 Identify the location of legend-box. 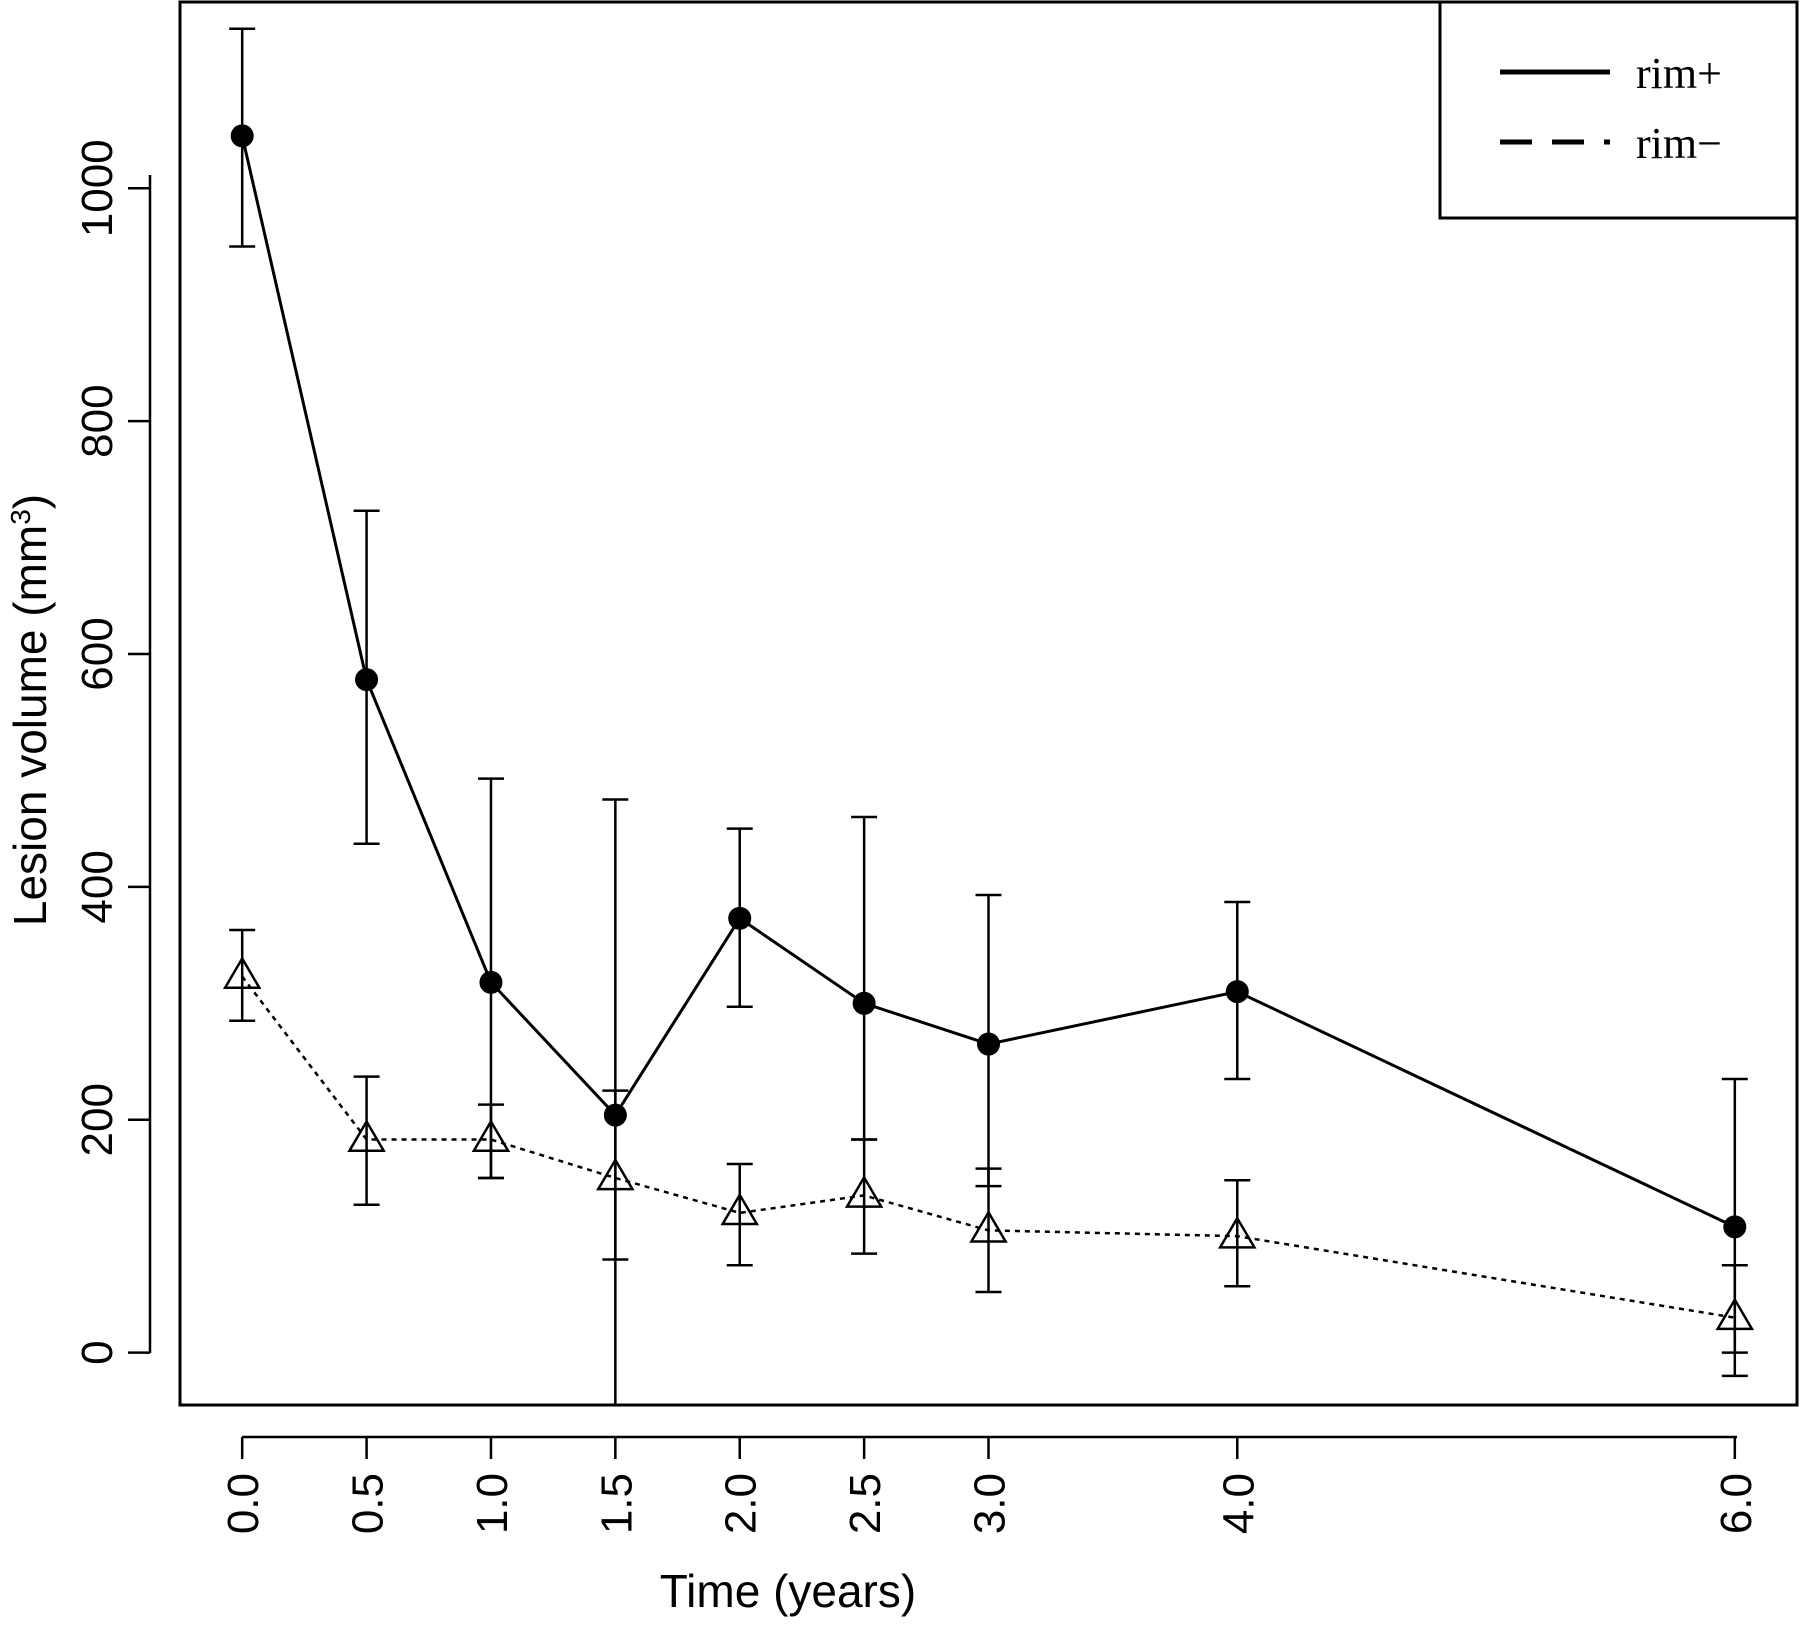
(1618, 110).